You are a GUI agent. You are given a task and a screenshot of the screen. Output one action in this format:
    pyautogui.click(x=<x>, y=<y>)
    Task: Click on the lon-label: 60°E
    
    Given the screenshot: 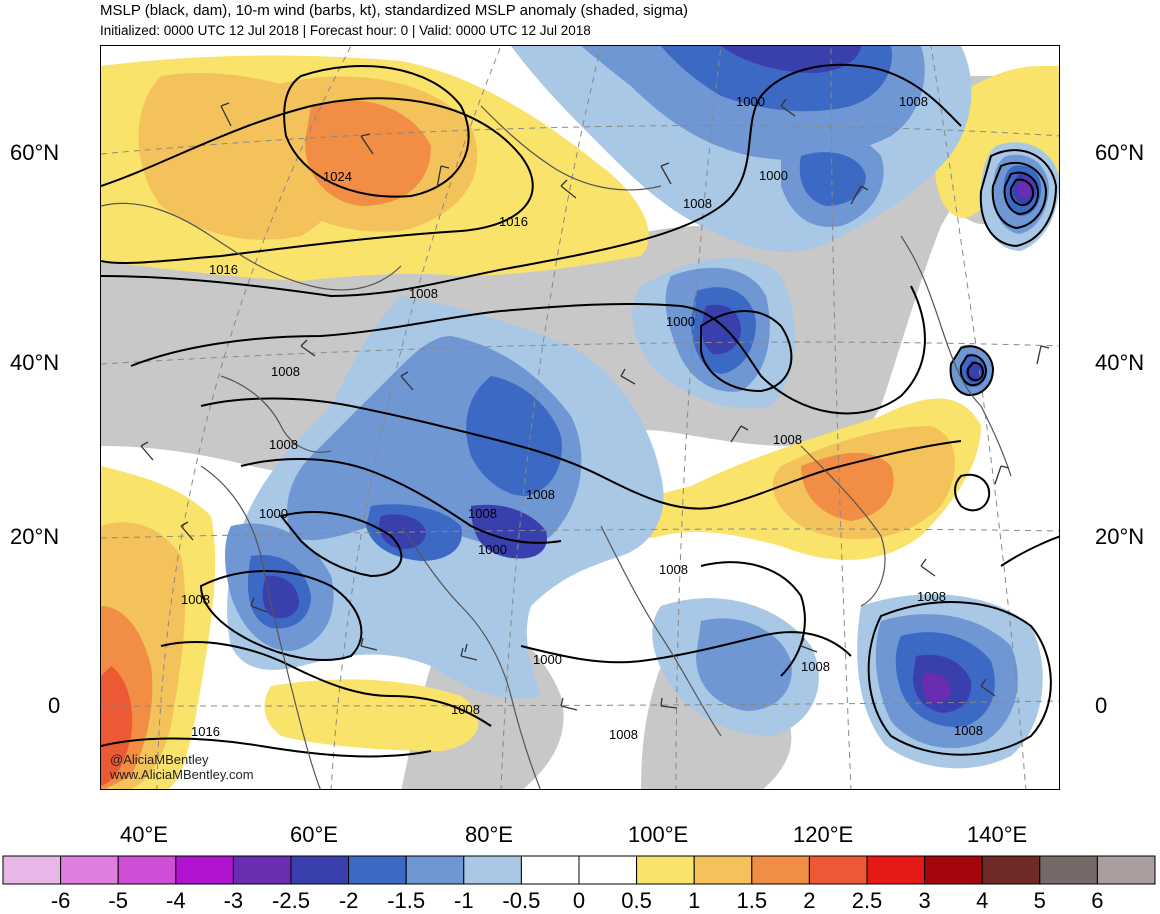 What is the action you would take?
    pyautogui.click(x=314, y=834)
    